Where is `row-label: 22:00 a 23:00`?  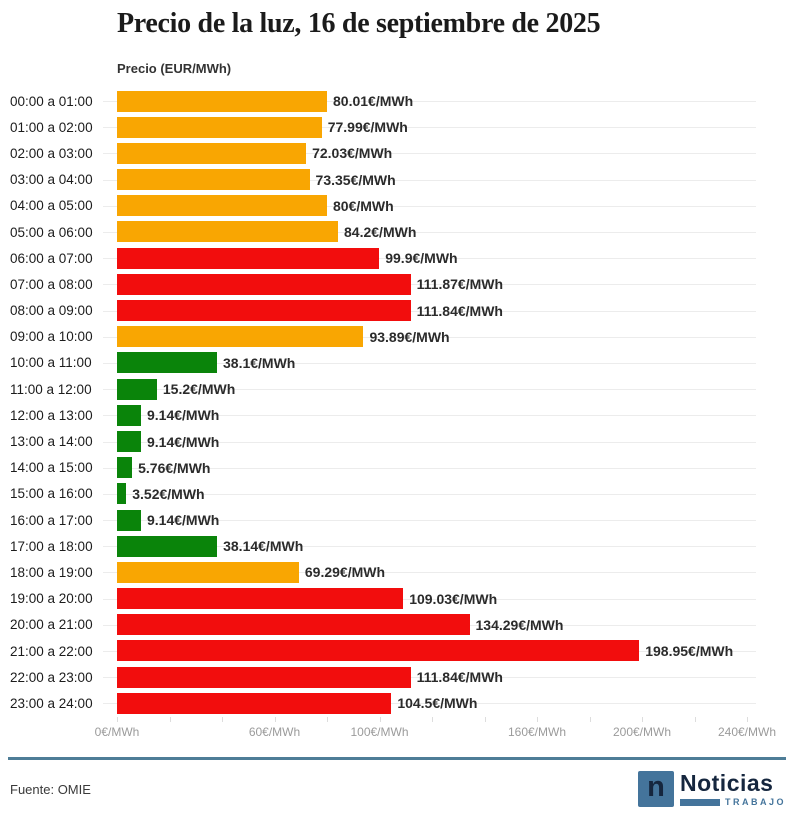
row-label: 22:00 a 23:00 is located at coordinates (51, 677).